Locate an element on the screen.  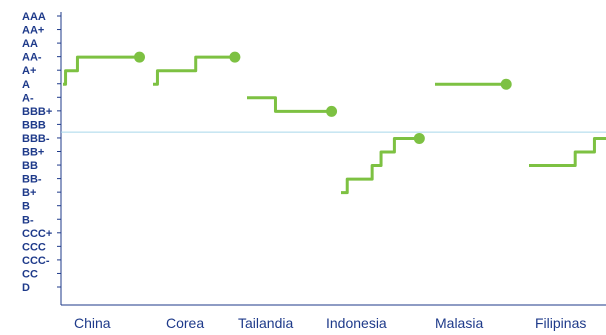
y-tick-label: BB is located at coordinates (30, 166).